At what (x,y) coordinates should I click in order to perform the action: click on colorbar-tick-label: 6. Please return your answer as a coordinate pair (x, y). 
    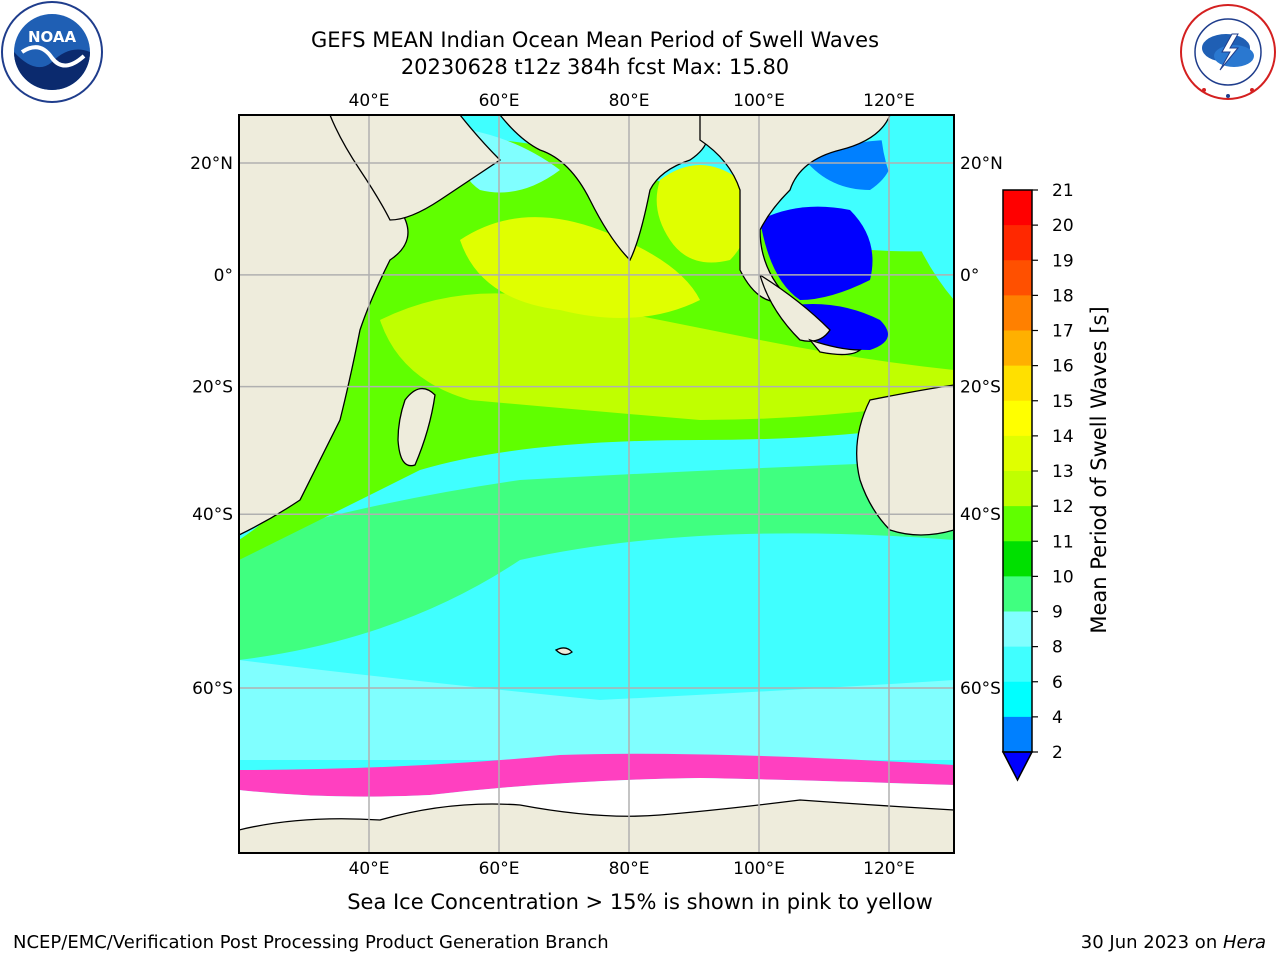
    Looking at the image, I should click on (1057, 683).